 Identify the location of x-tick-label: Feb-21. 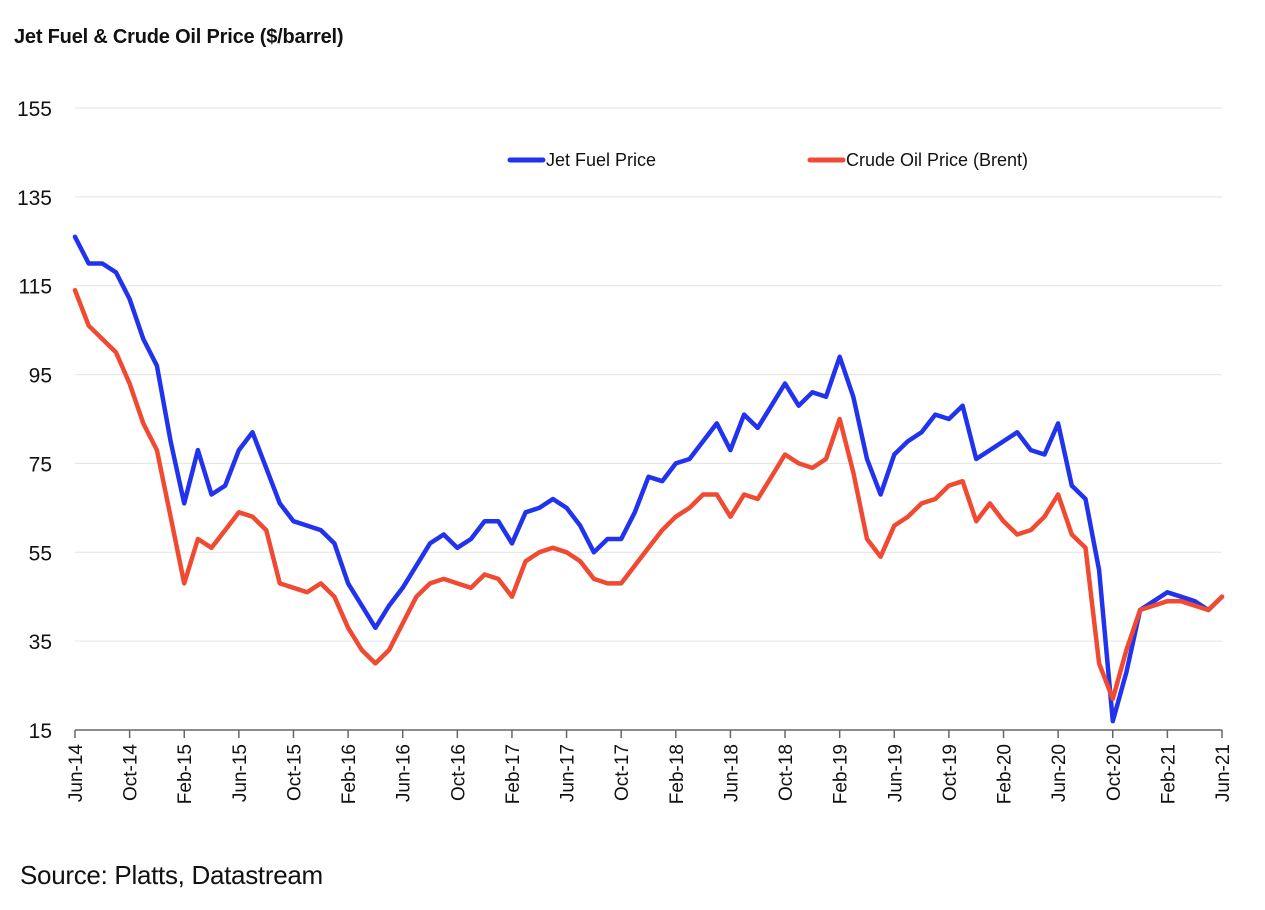
(1168, 774).